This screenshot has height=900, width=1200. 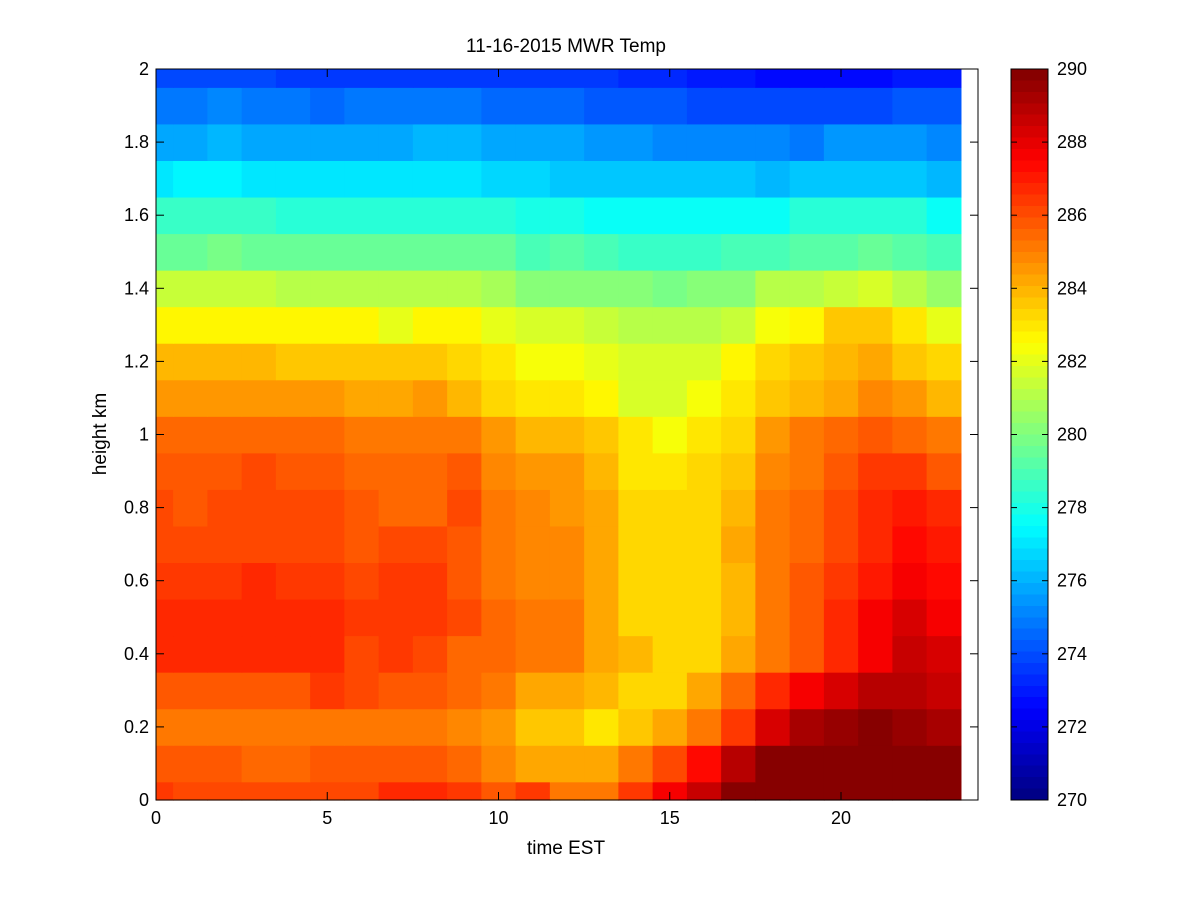 What do you see at coordinates (1072, 654) in the screenshot?
I see `colorbar-tick-label: 274` at bounding box center [1072, 654].